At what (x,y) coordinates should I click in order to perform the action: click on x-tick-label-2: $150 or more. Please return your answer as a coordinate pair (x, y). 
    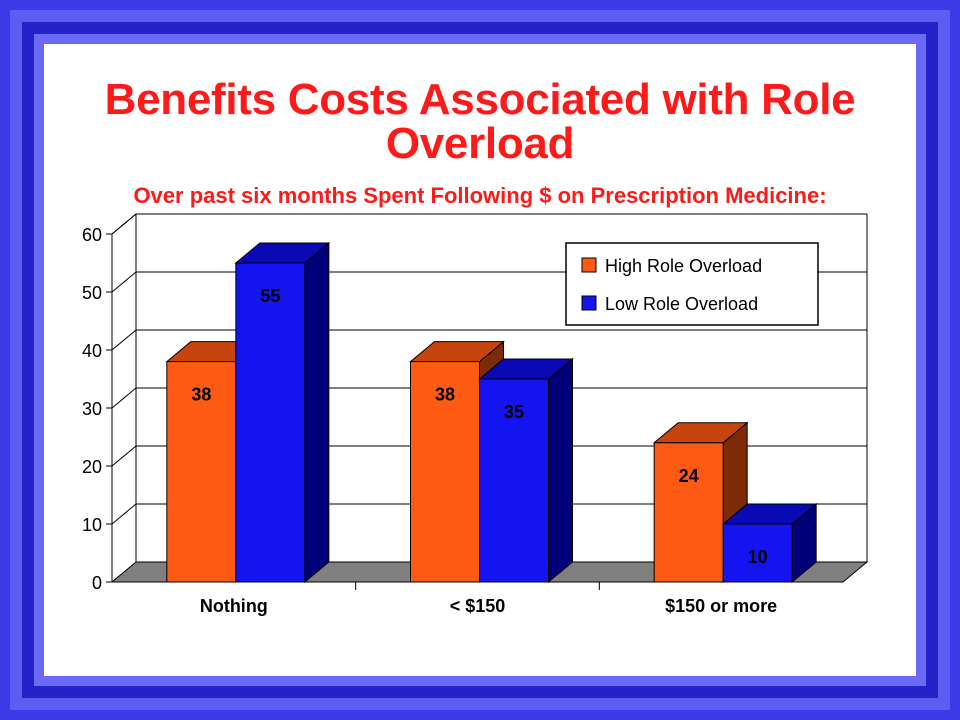
    Looking at the image, I should click on (721, 606).